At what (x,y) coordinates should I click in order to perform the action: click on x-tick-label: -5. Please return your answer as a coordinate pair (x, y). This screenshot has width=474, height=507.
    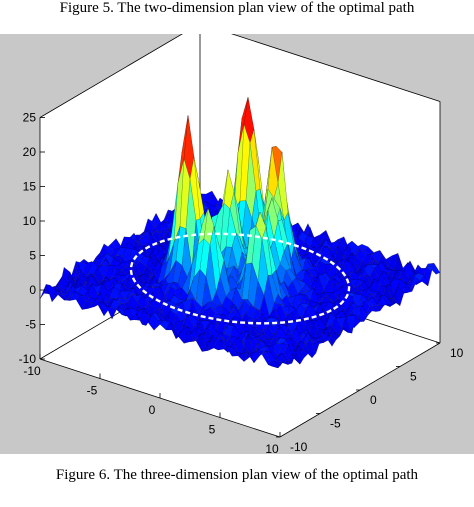
    Looking at the image, I should click on (92, 391).